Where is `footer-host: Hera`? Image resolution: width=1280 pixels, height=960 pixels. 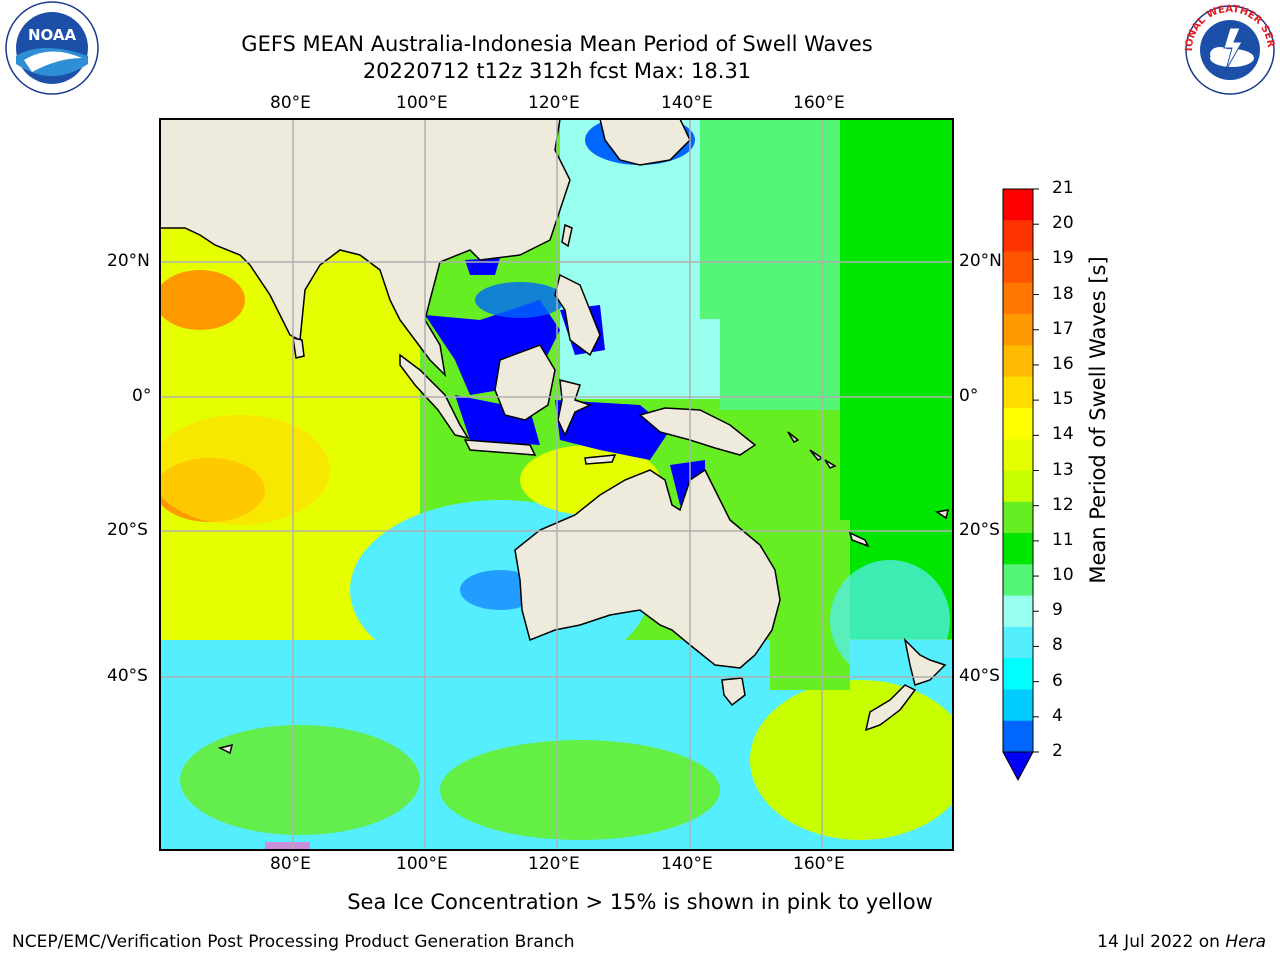
footer-host: Hera is located at coordinates (1245, 942).